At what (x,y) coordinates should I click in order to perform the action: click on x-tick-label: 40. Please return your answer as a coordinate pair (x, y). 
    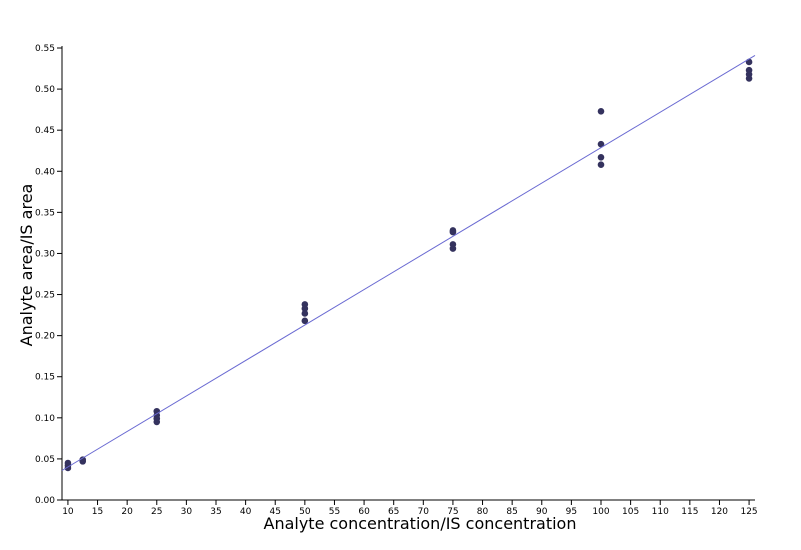
    Looking at the image, I should click on (246, 512).